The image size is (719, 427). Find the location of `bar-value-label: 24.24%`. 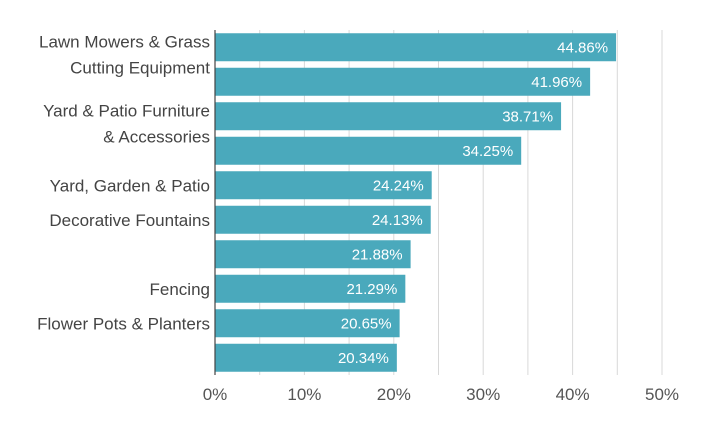

bar-value-label: 24.24% is located at coordinates (398, 185).